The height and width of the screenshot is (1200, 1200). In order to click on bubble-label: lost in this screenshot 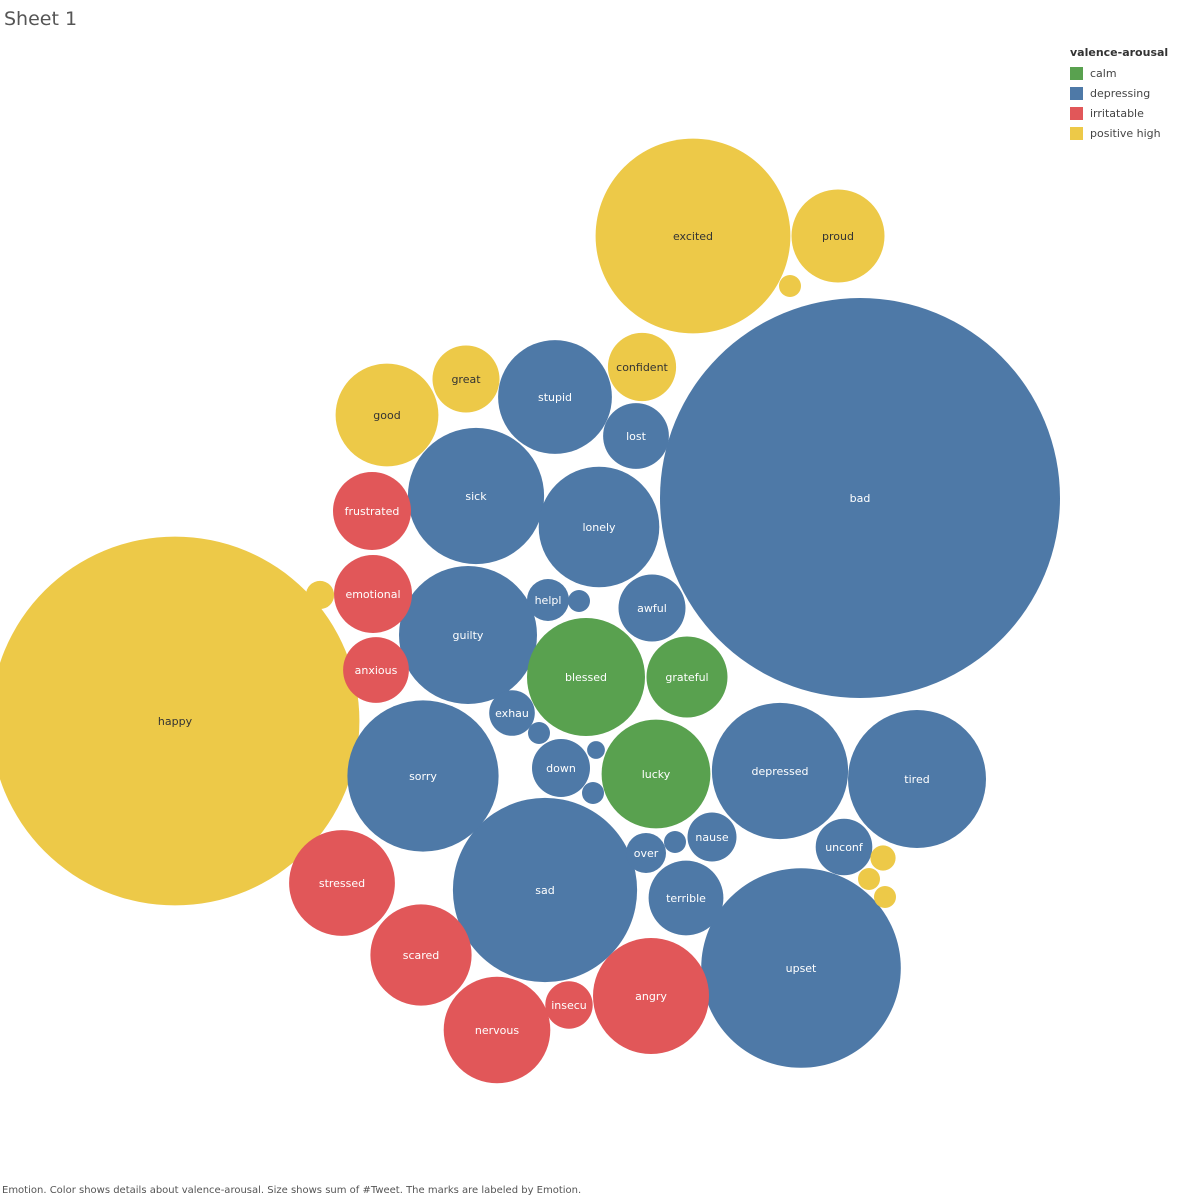, I will do `click(636, 436)`.